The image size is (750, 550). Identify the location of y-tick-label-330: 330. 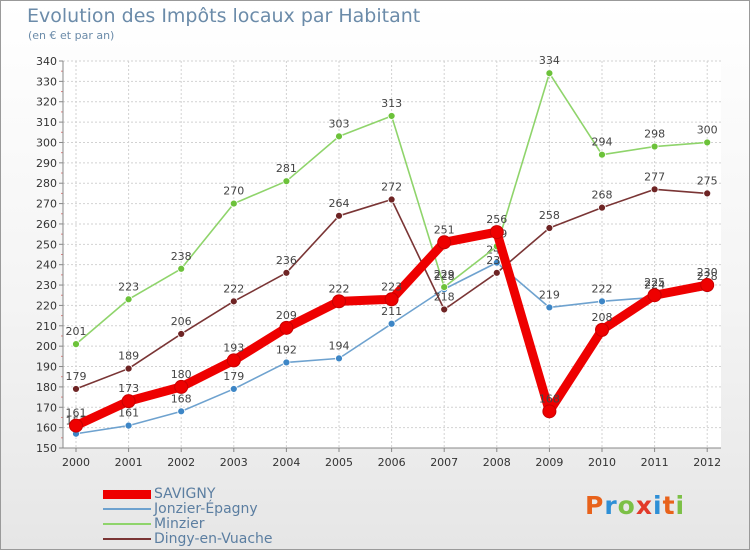
(46, 81).